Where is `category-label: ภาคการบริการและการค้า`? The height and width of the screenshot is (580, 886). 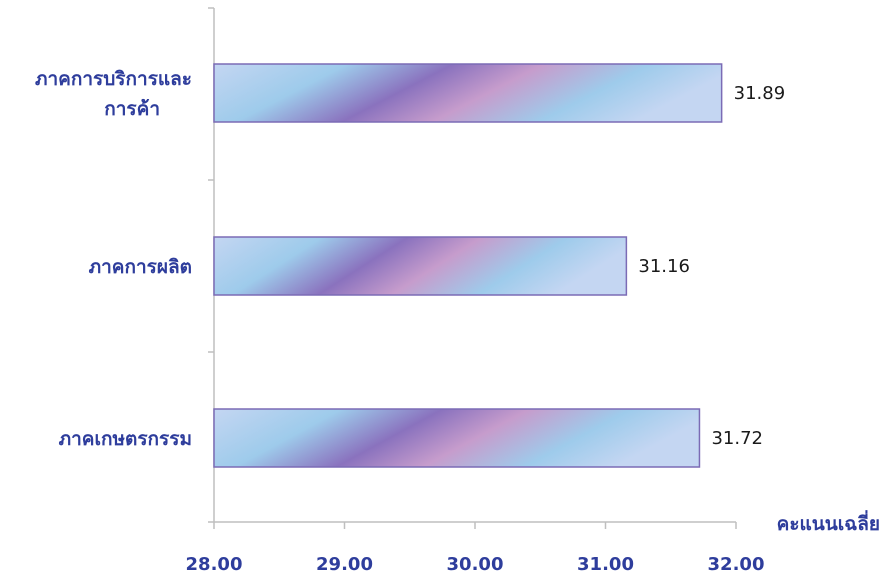 category-label: ภาคการบริการและการค้า is located at coordinates (113, 94).